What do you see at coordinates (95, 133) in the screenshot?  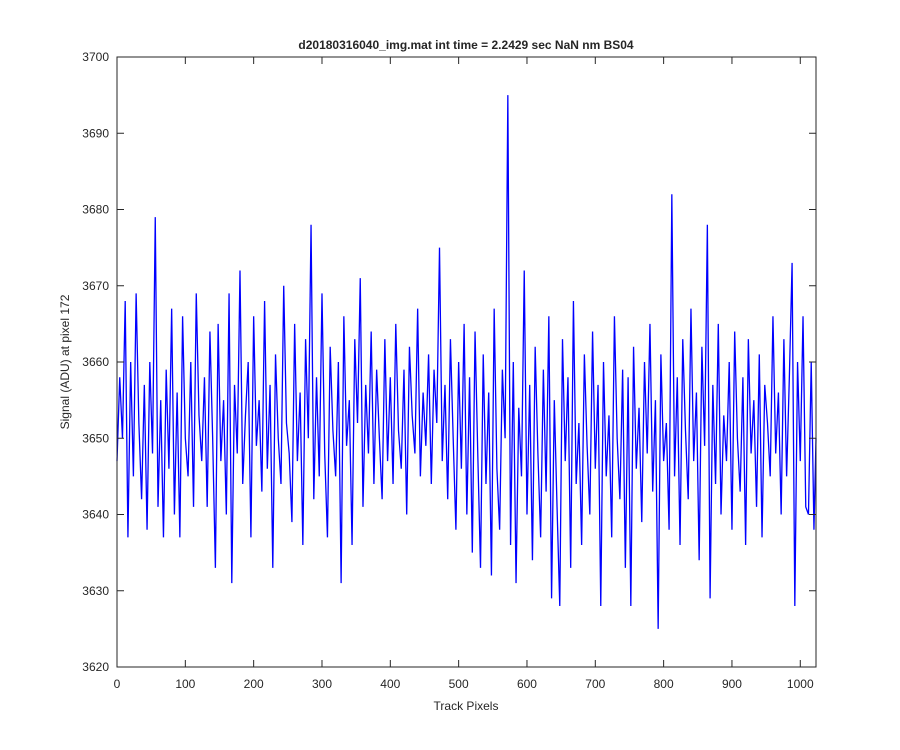 I see `y-tick-label: 3690` at bounding box center [95, 133].